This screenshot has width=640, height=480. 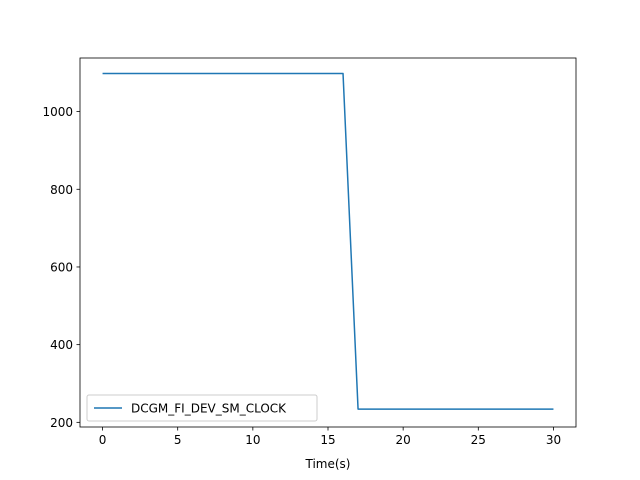 I want to click on x-tick-label: 15, so click(x=327, y=440).